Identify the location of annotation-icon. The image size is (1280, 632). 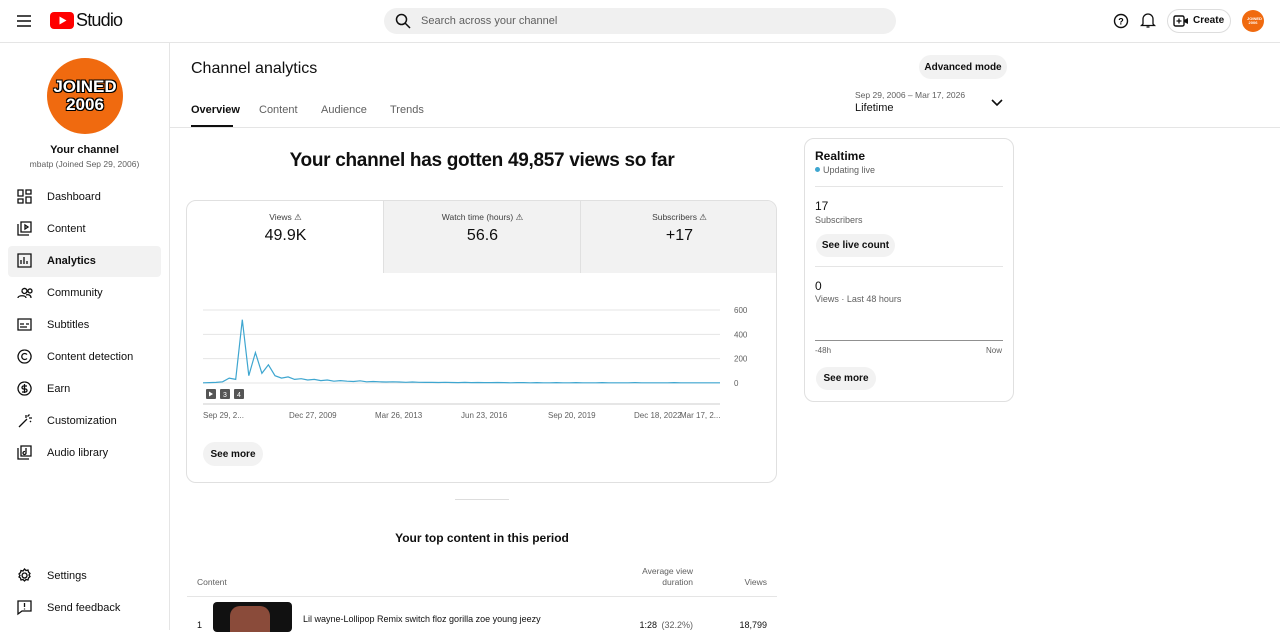
(211, 394).